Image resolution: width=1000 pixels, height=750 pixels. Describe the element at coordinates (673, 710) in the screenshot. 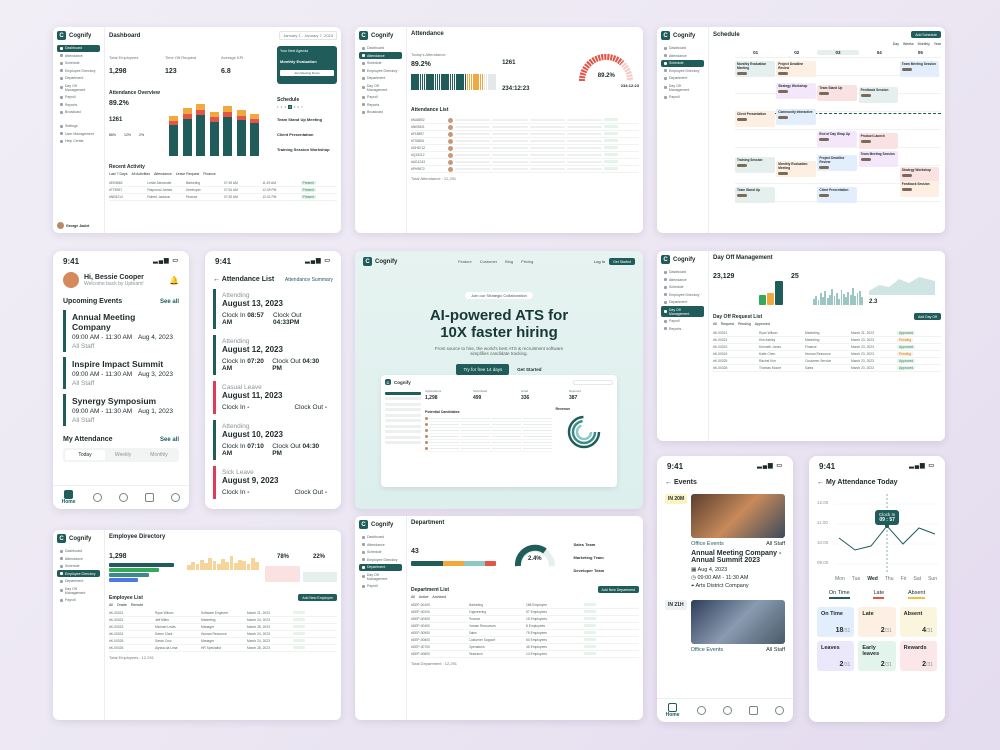

I see `nav-home: Home` at that location.